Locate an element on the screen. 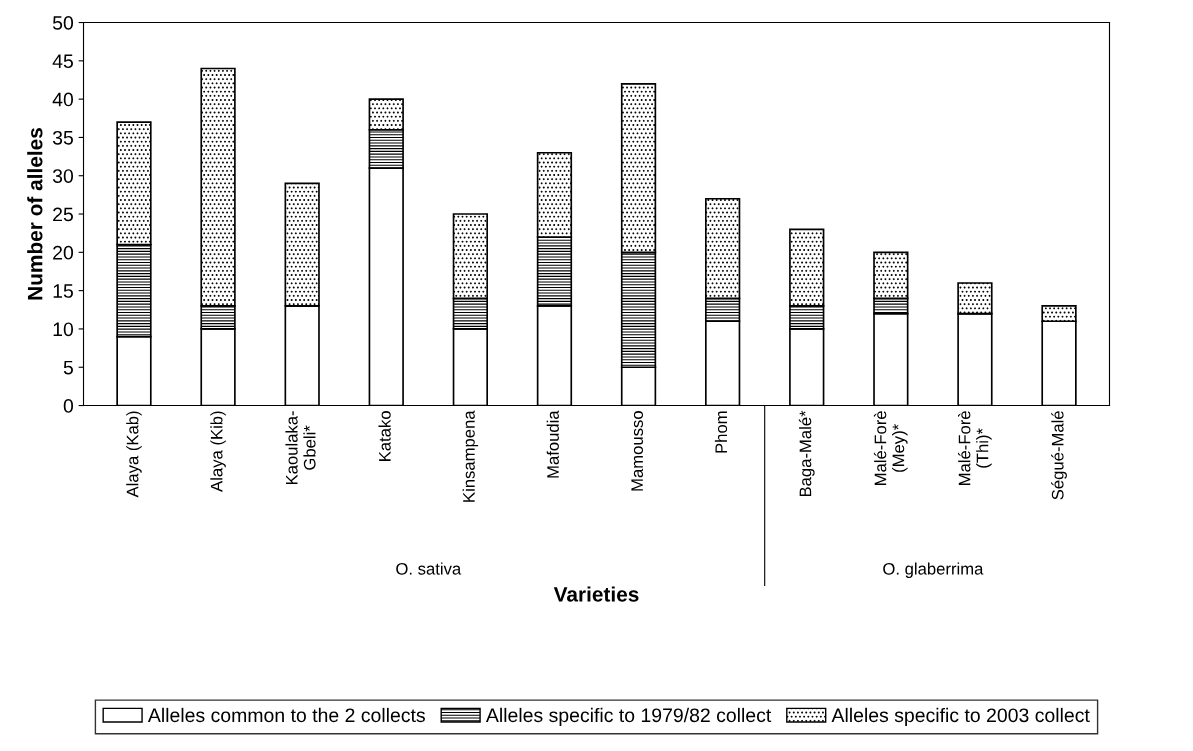 The width and height of the screenshot is (1193, 751). y-tick-label: 5 is located at coordinates (68, 367).